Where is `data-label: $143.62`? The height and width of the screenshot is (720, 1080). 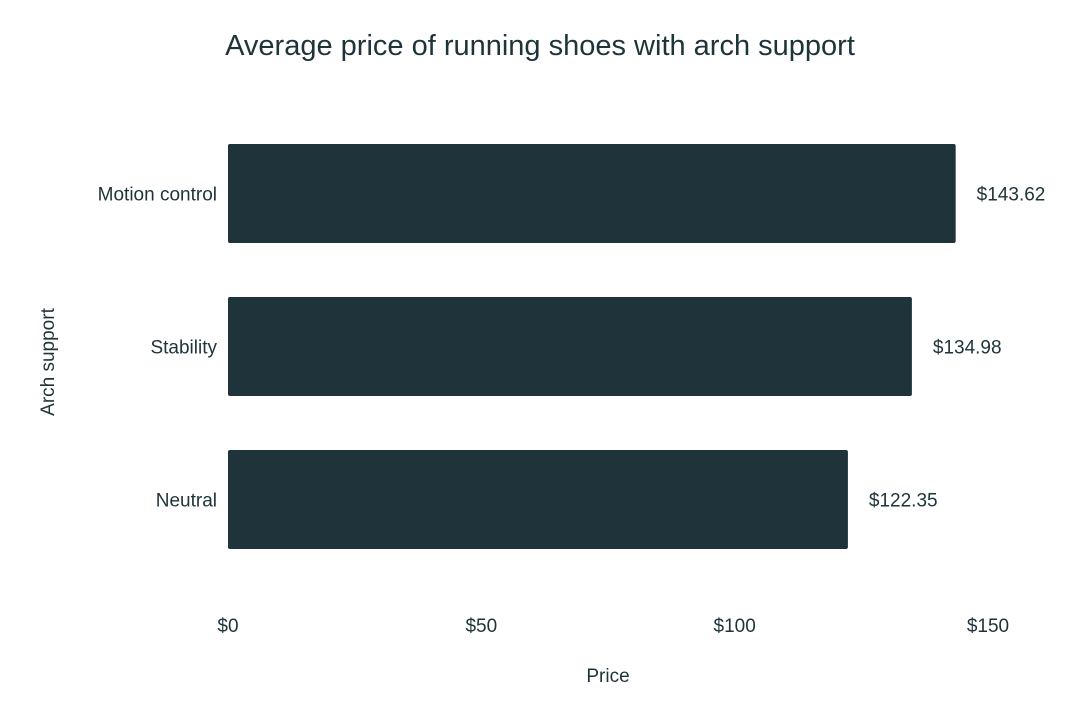 data-label: $143.62 is located at coordinates (1011, 195).